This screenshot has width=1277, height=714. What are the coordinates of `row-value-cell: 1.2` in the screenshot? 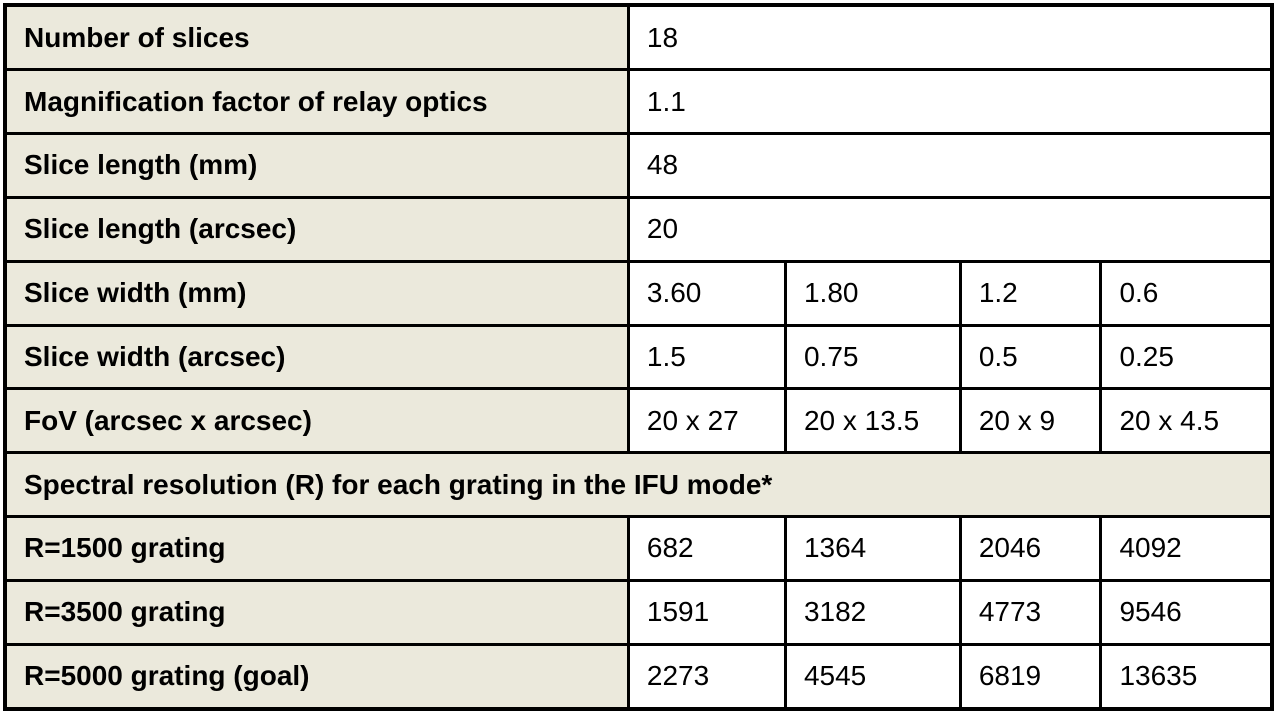 It's located at (1030, 293).